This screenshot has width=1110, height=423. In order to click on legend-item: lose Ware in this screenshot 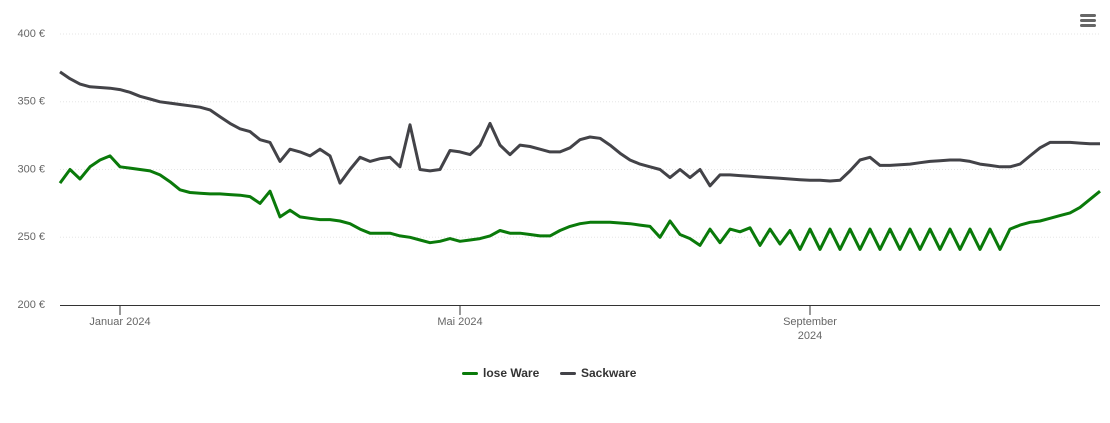, I will do `click(500, 373)`.